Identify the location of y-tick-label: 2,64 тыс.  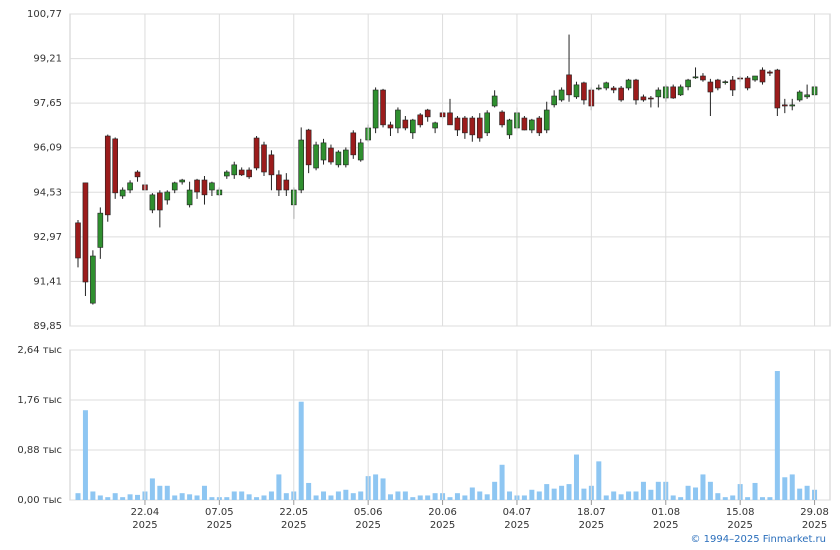
(39, 350).